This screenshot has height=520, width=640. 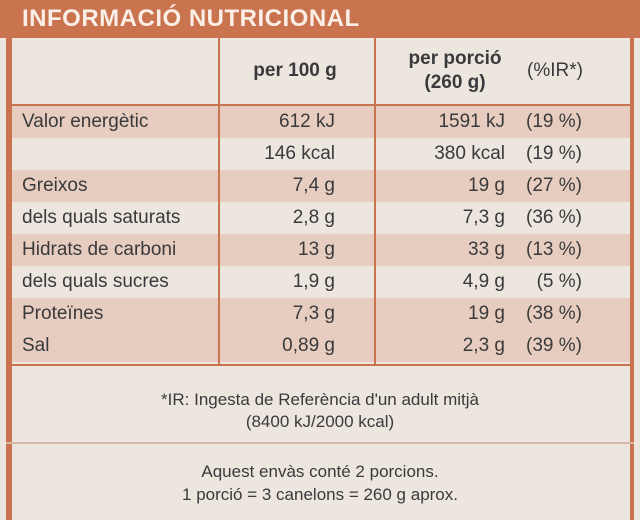 I want to click on note: Aquest envàs conté 2 porcions., so click(x=320, y=471).